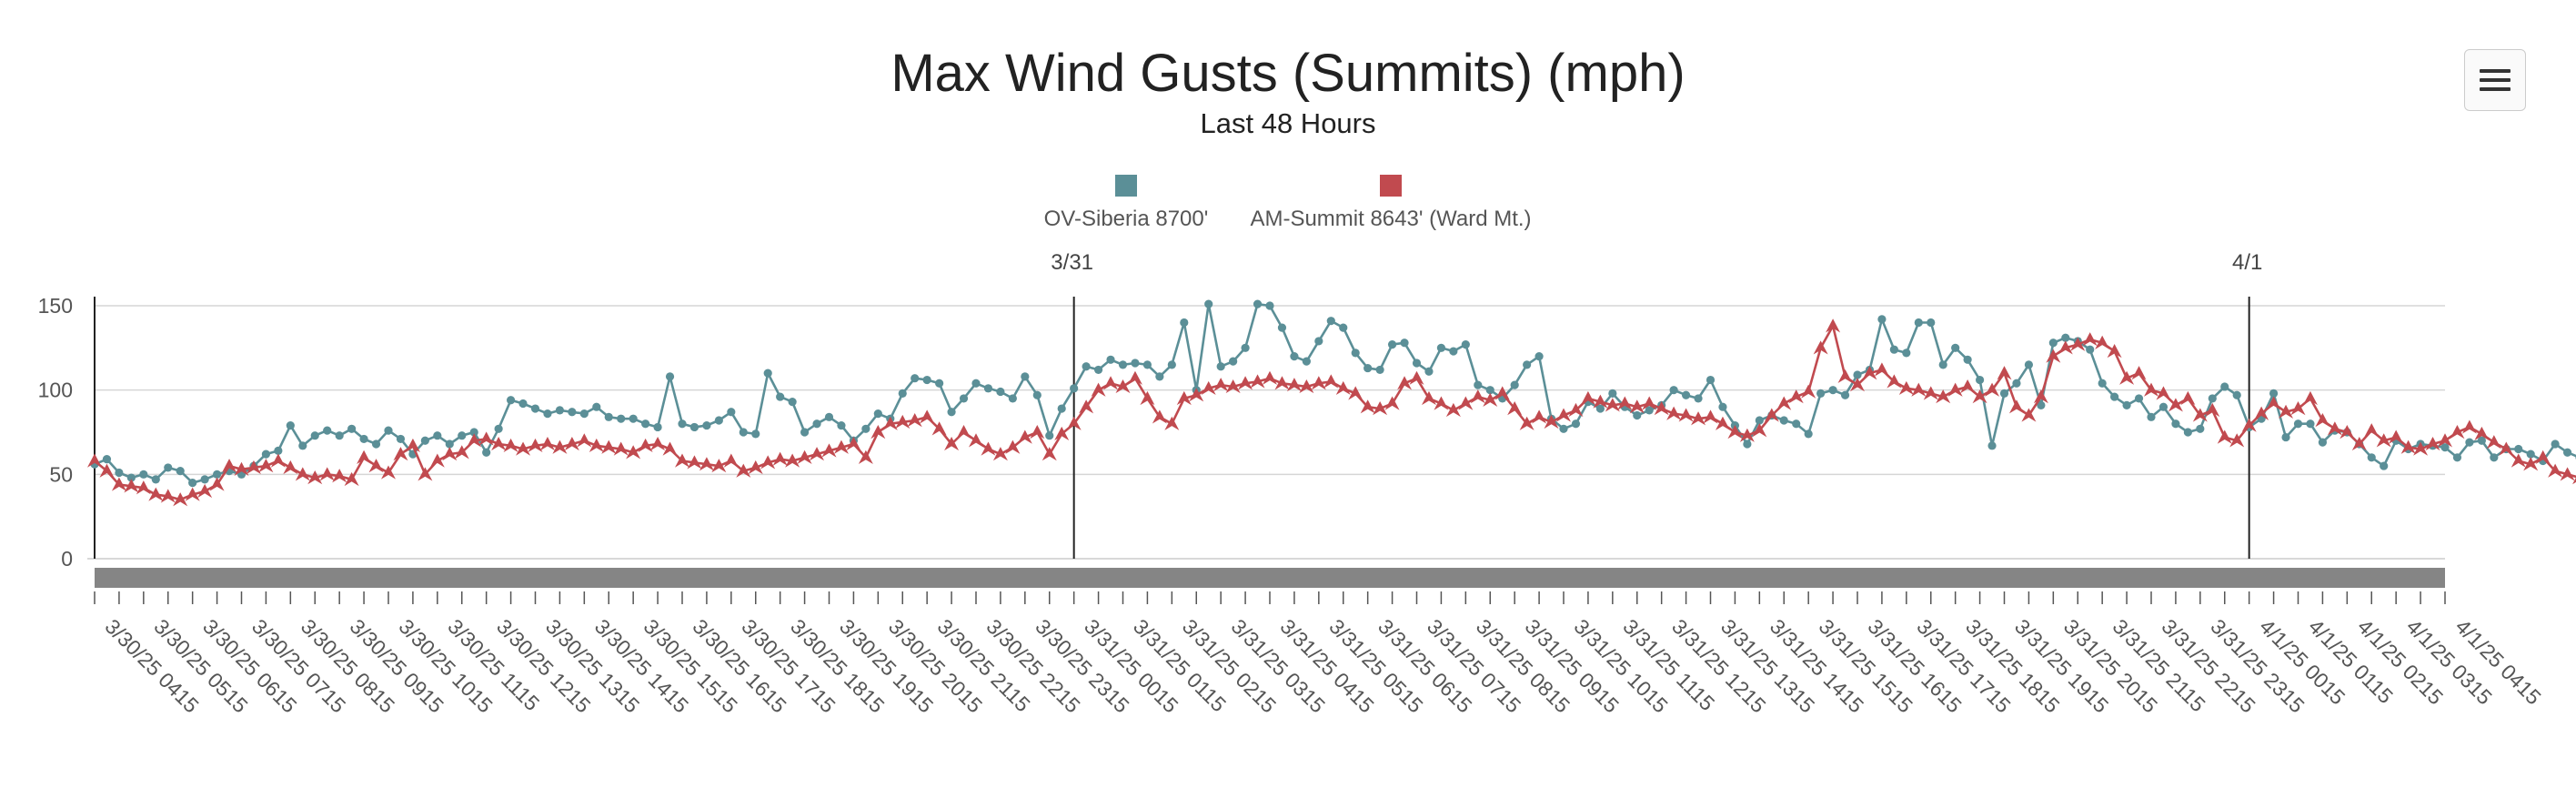 The height and width of the screenshot is (788, 2576). Describe the element at coordinates (1391, 203) in the screenshot. I see `legend-item-am-summit: AM-Summit 8643' (Ward Mt.)` at that location.